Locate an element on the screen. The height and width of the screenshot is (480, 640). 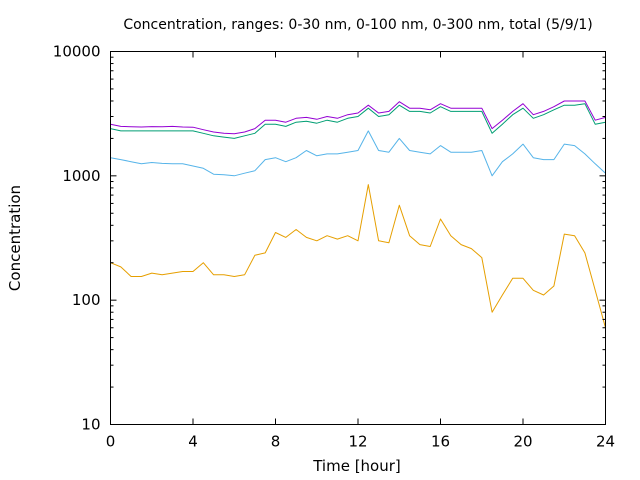
x-tick-label: 16 is located at coordinates (440, 442).